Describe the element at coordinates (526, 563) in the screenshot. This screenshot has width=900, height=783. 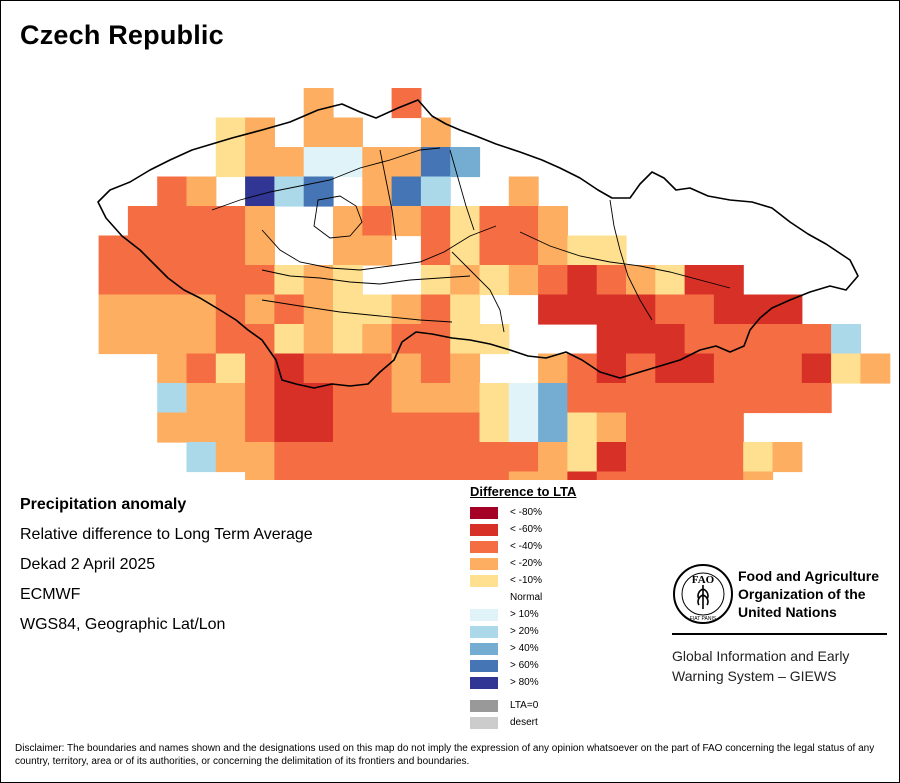
I see `legend-label: < -20%` at that location.